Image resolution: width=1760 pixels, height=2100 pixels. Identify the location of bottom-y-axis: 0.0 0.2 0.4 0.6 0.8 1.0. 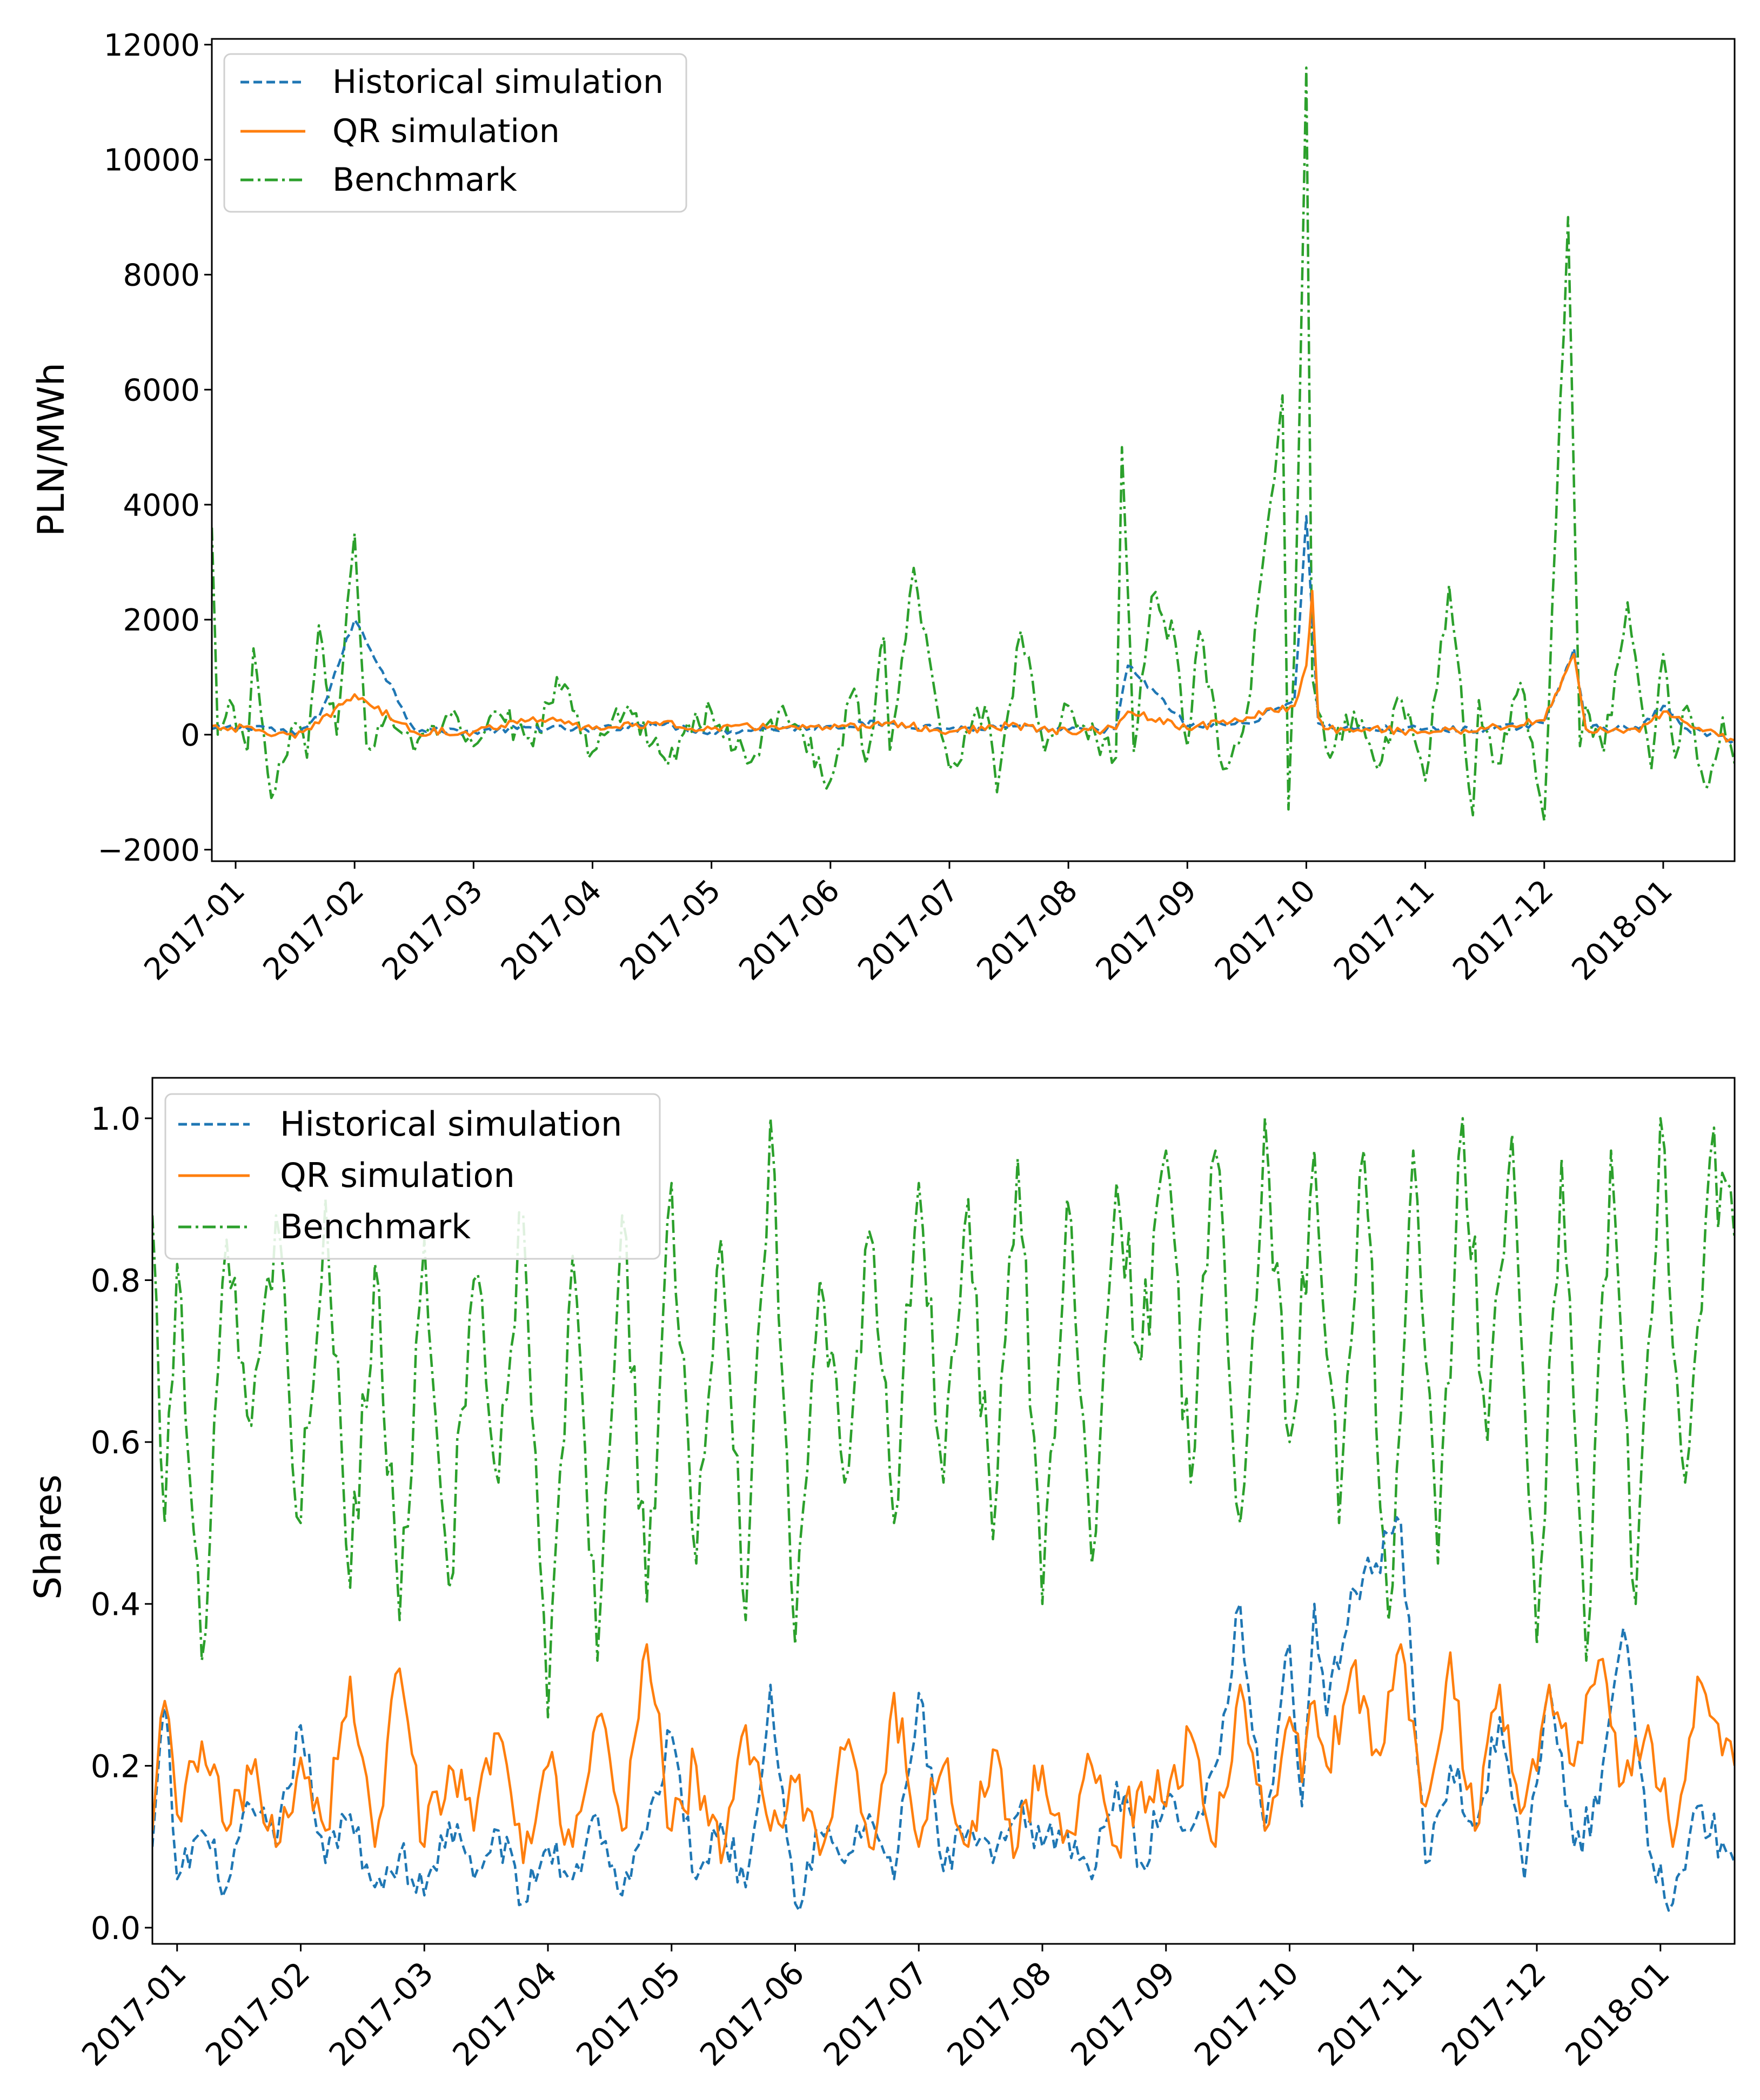
(122, 1524).